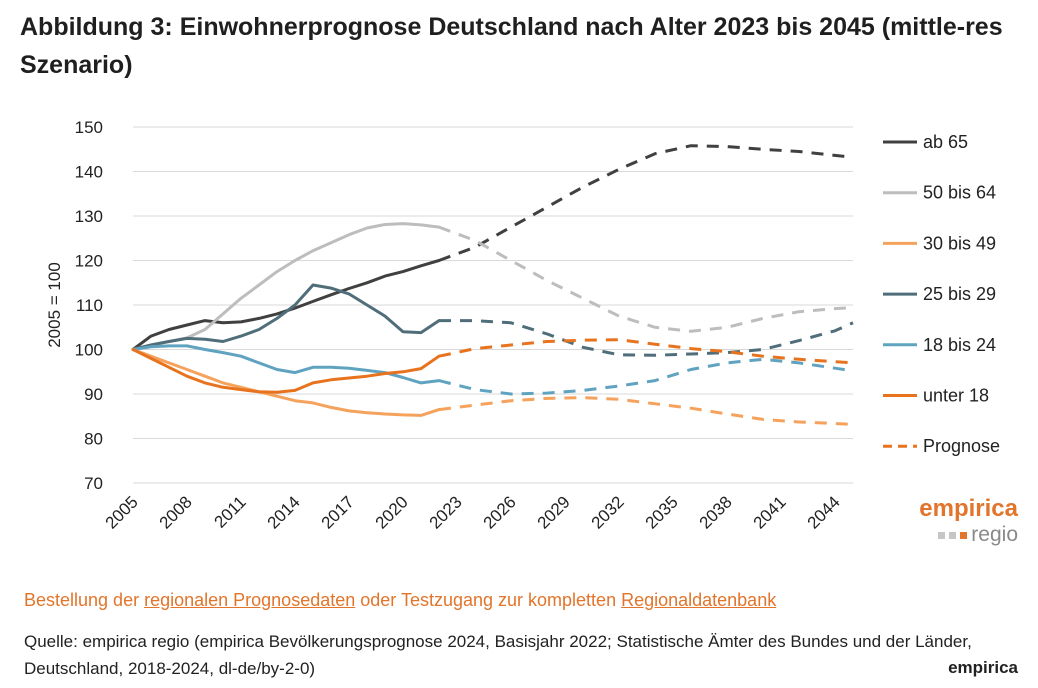  What do you see at coordinates (93, 439) in the screenshot?
I see `y-tick-label: 80` at bounding box center [93, 439].